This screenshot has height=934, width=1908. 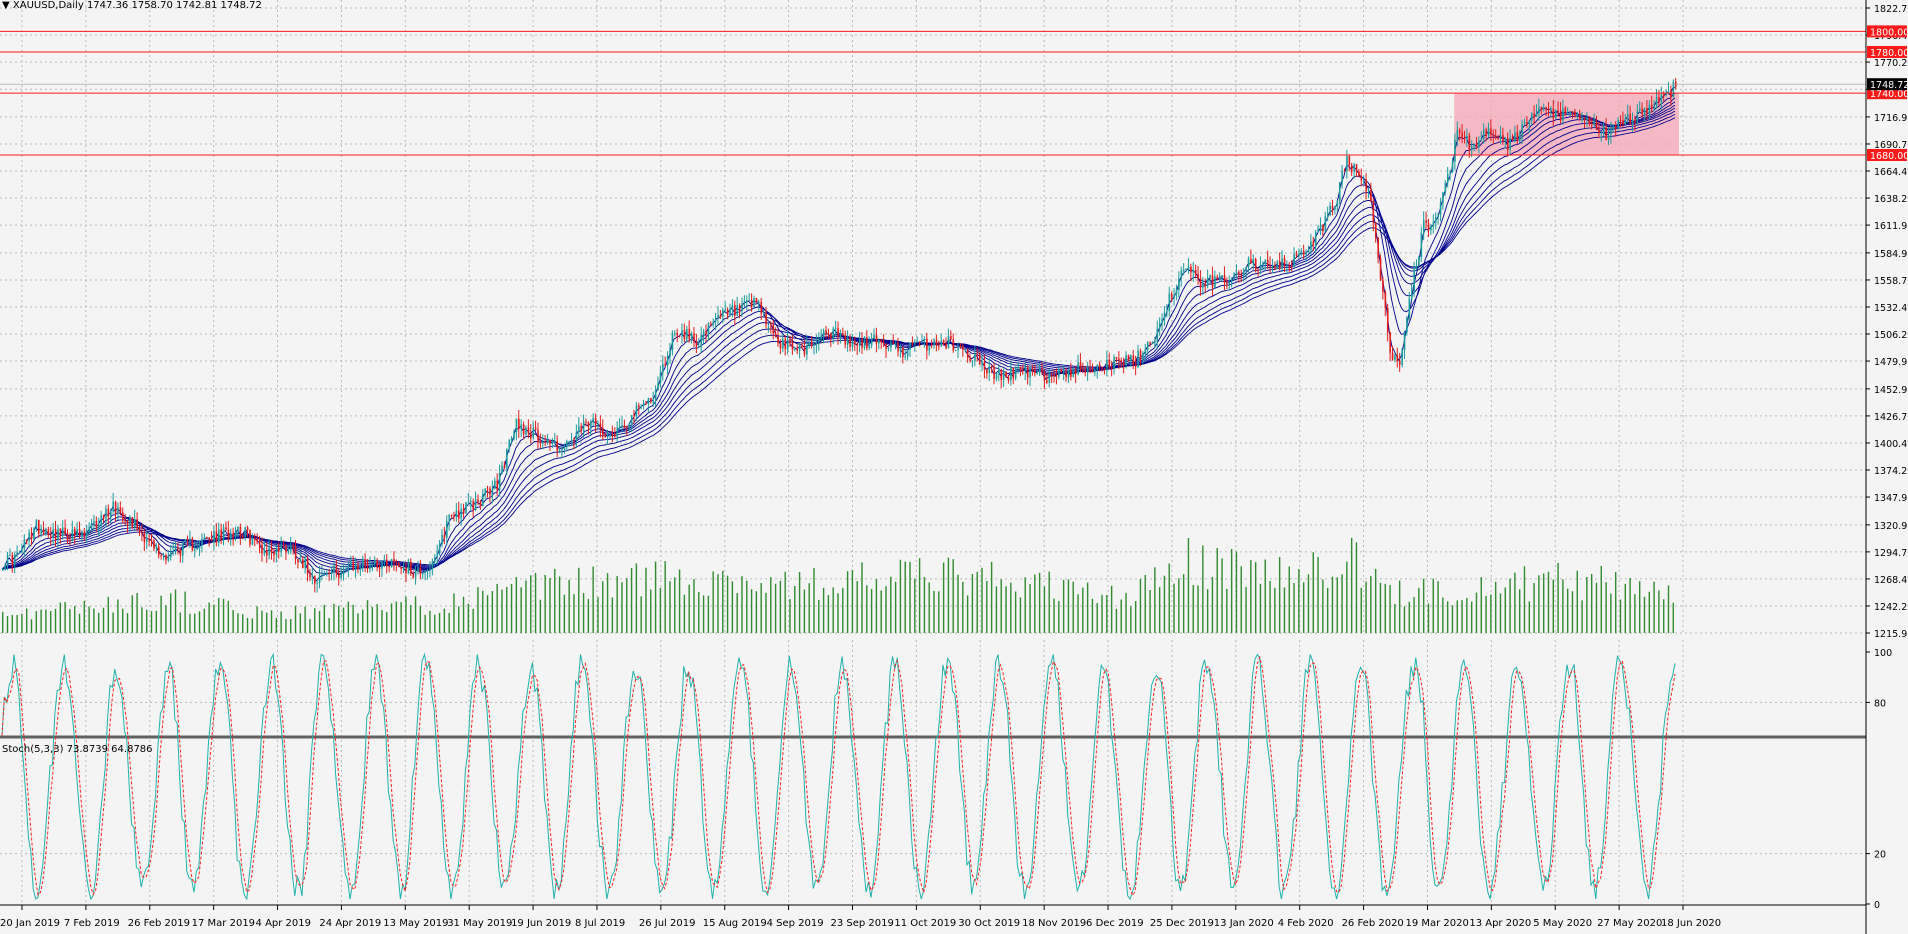 What do you see at coordinates (1889, 85) in the screenshot?
I see `current-price-label: 1748.72` at bounding box center [1889, 85].